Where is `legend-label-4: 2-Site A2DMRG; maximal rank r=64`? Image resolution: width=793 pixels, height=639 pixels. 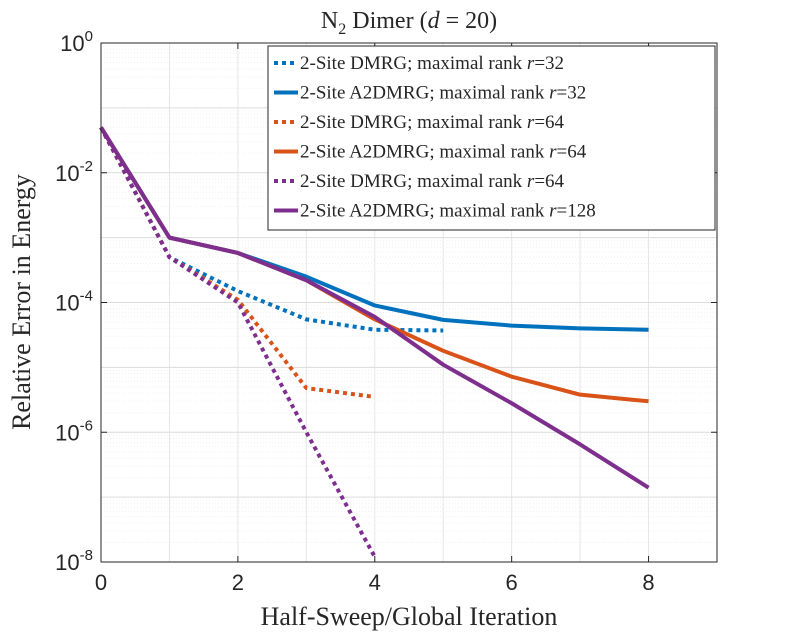
legend-label-4: 2-Site A2DMRG; maximal rank r=64 is located at coordinates (443, 152).